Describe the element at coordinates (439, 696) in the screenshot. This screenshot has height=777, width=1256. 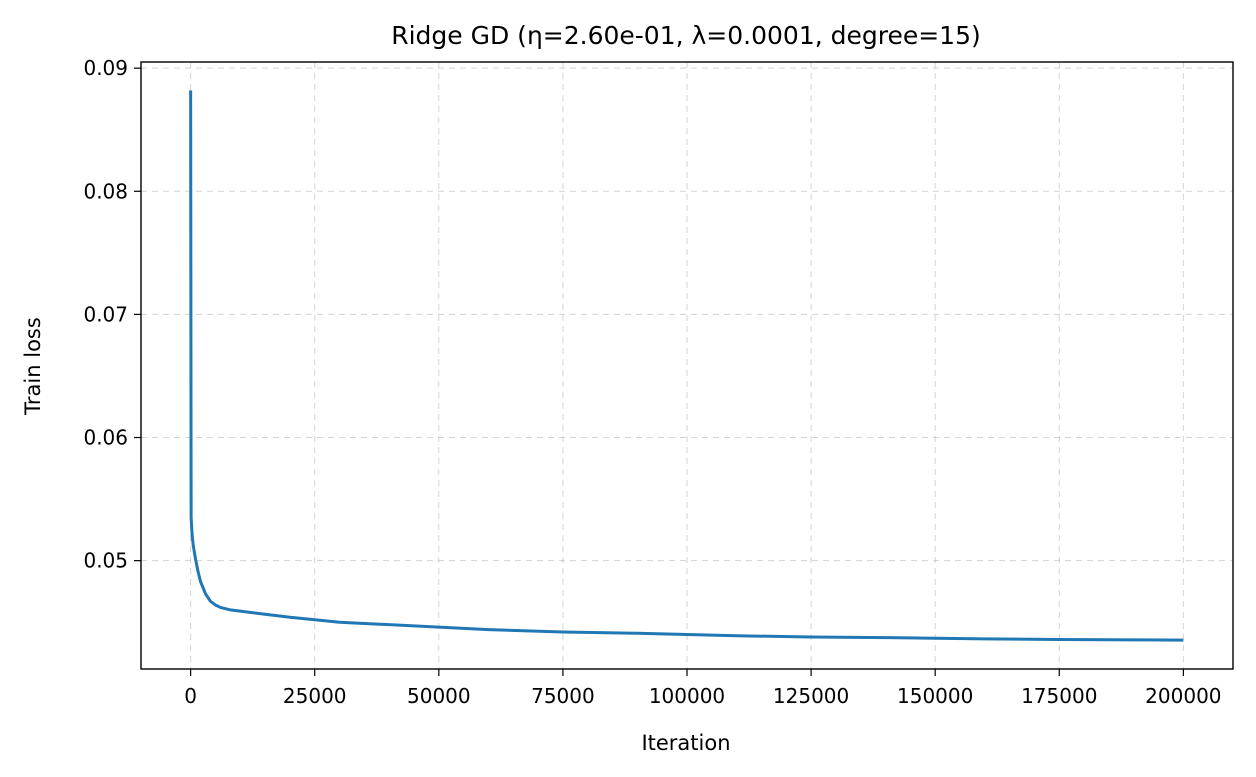
I see `x-tick-label: 50000` at that location.